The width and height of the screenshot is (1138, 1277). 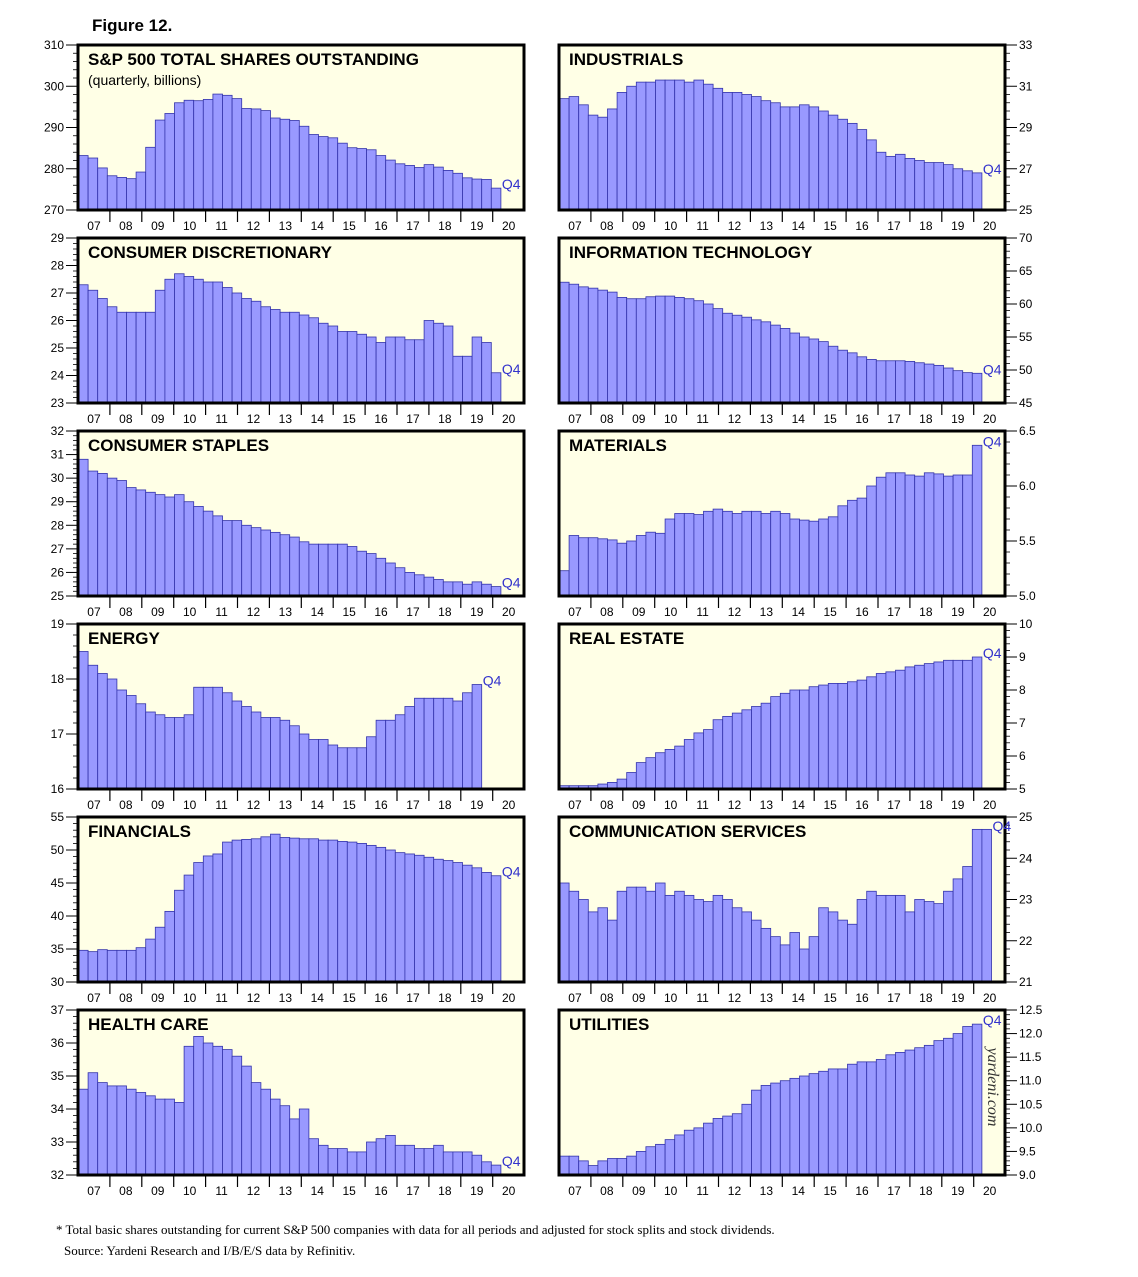 I want to click on x-tick-label: 08, so click(x=607, y=419).